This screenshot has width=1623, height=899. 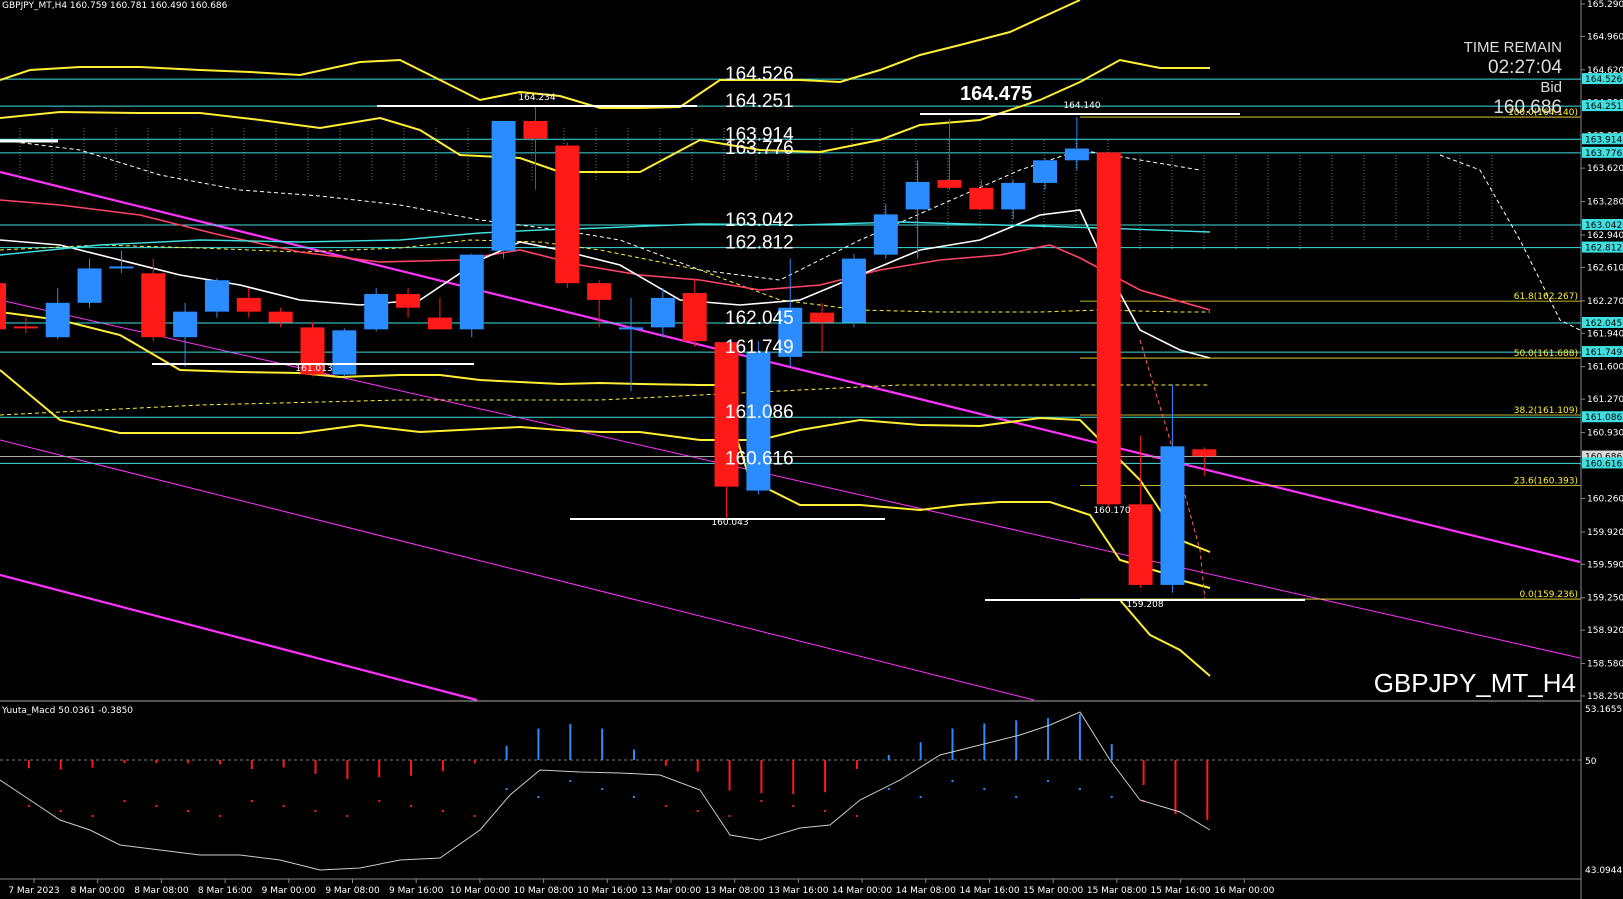 I want to click on price-tick: 164.960, so click(x=1605, y=37).